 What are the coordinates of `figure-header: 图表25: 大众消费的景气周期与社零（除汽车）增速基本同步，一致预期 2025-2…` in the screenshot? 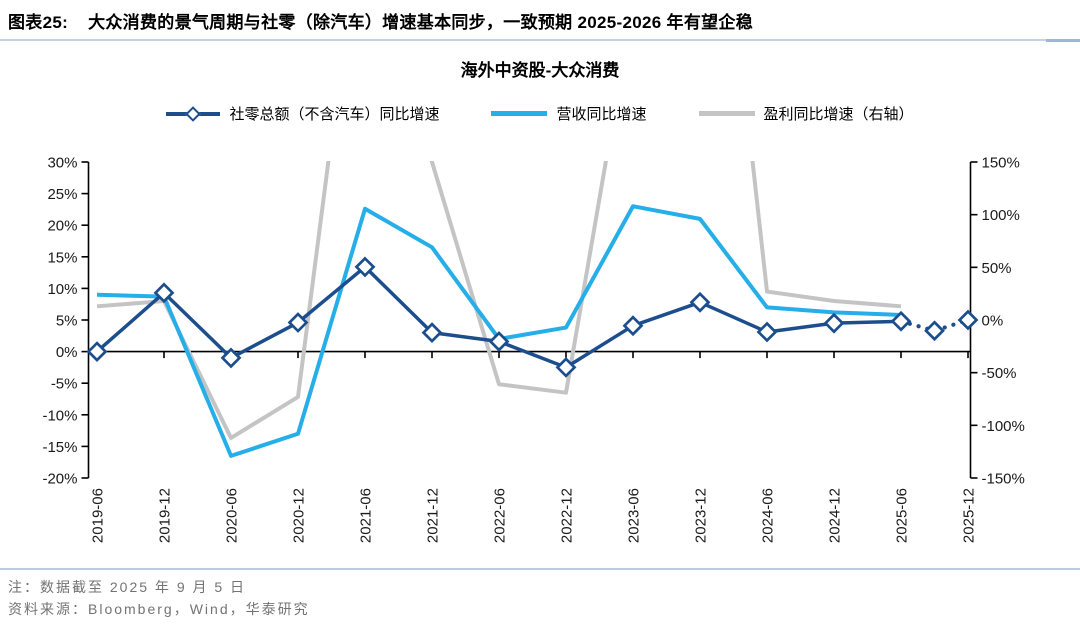 It's located at (540, 20).